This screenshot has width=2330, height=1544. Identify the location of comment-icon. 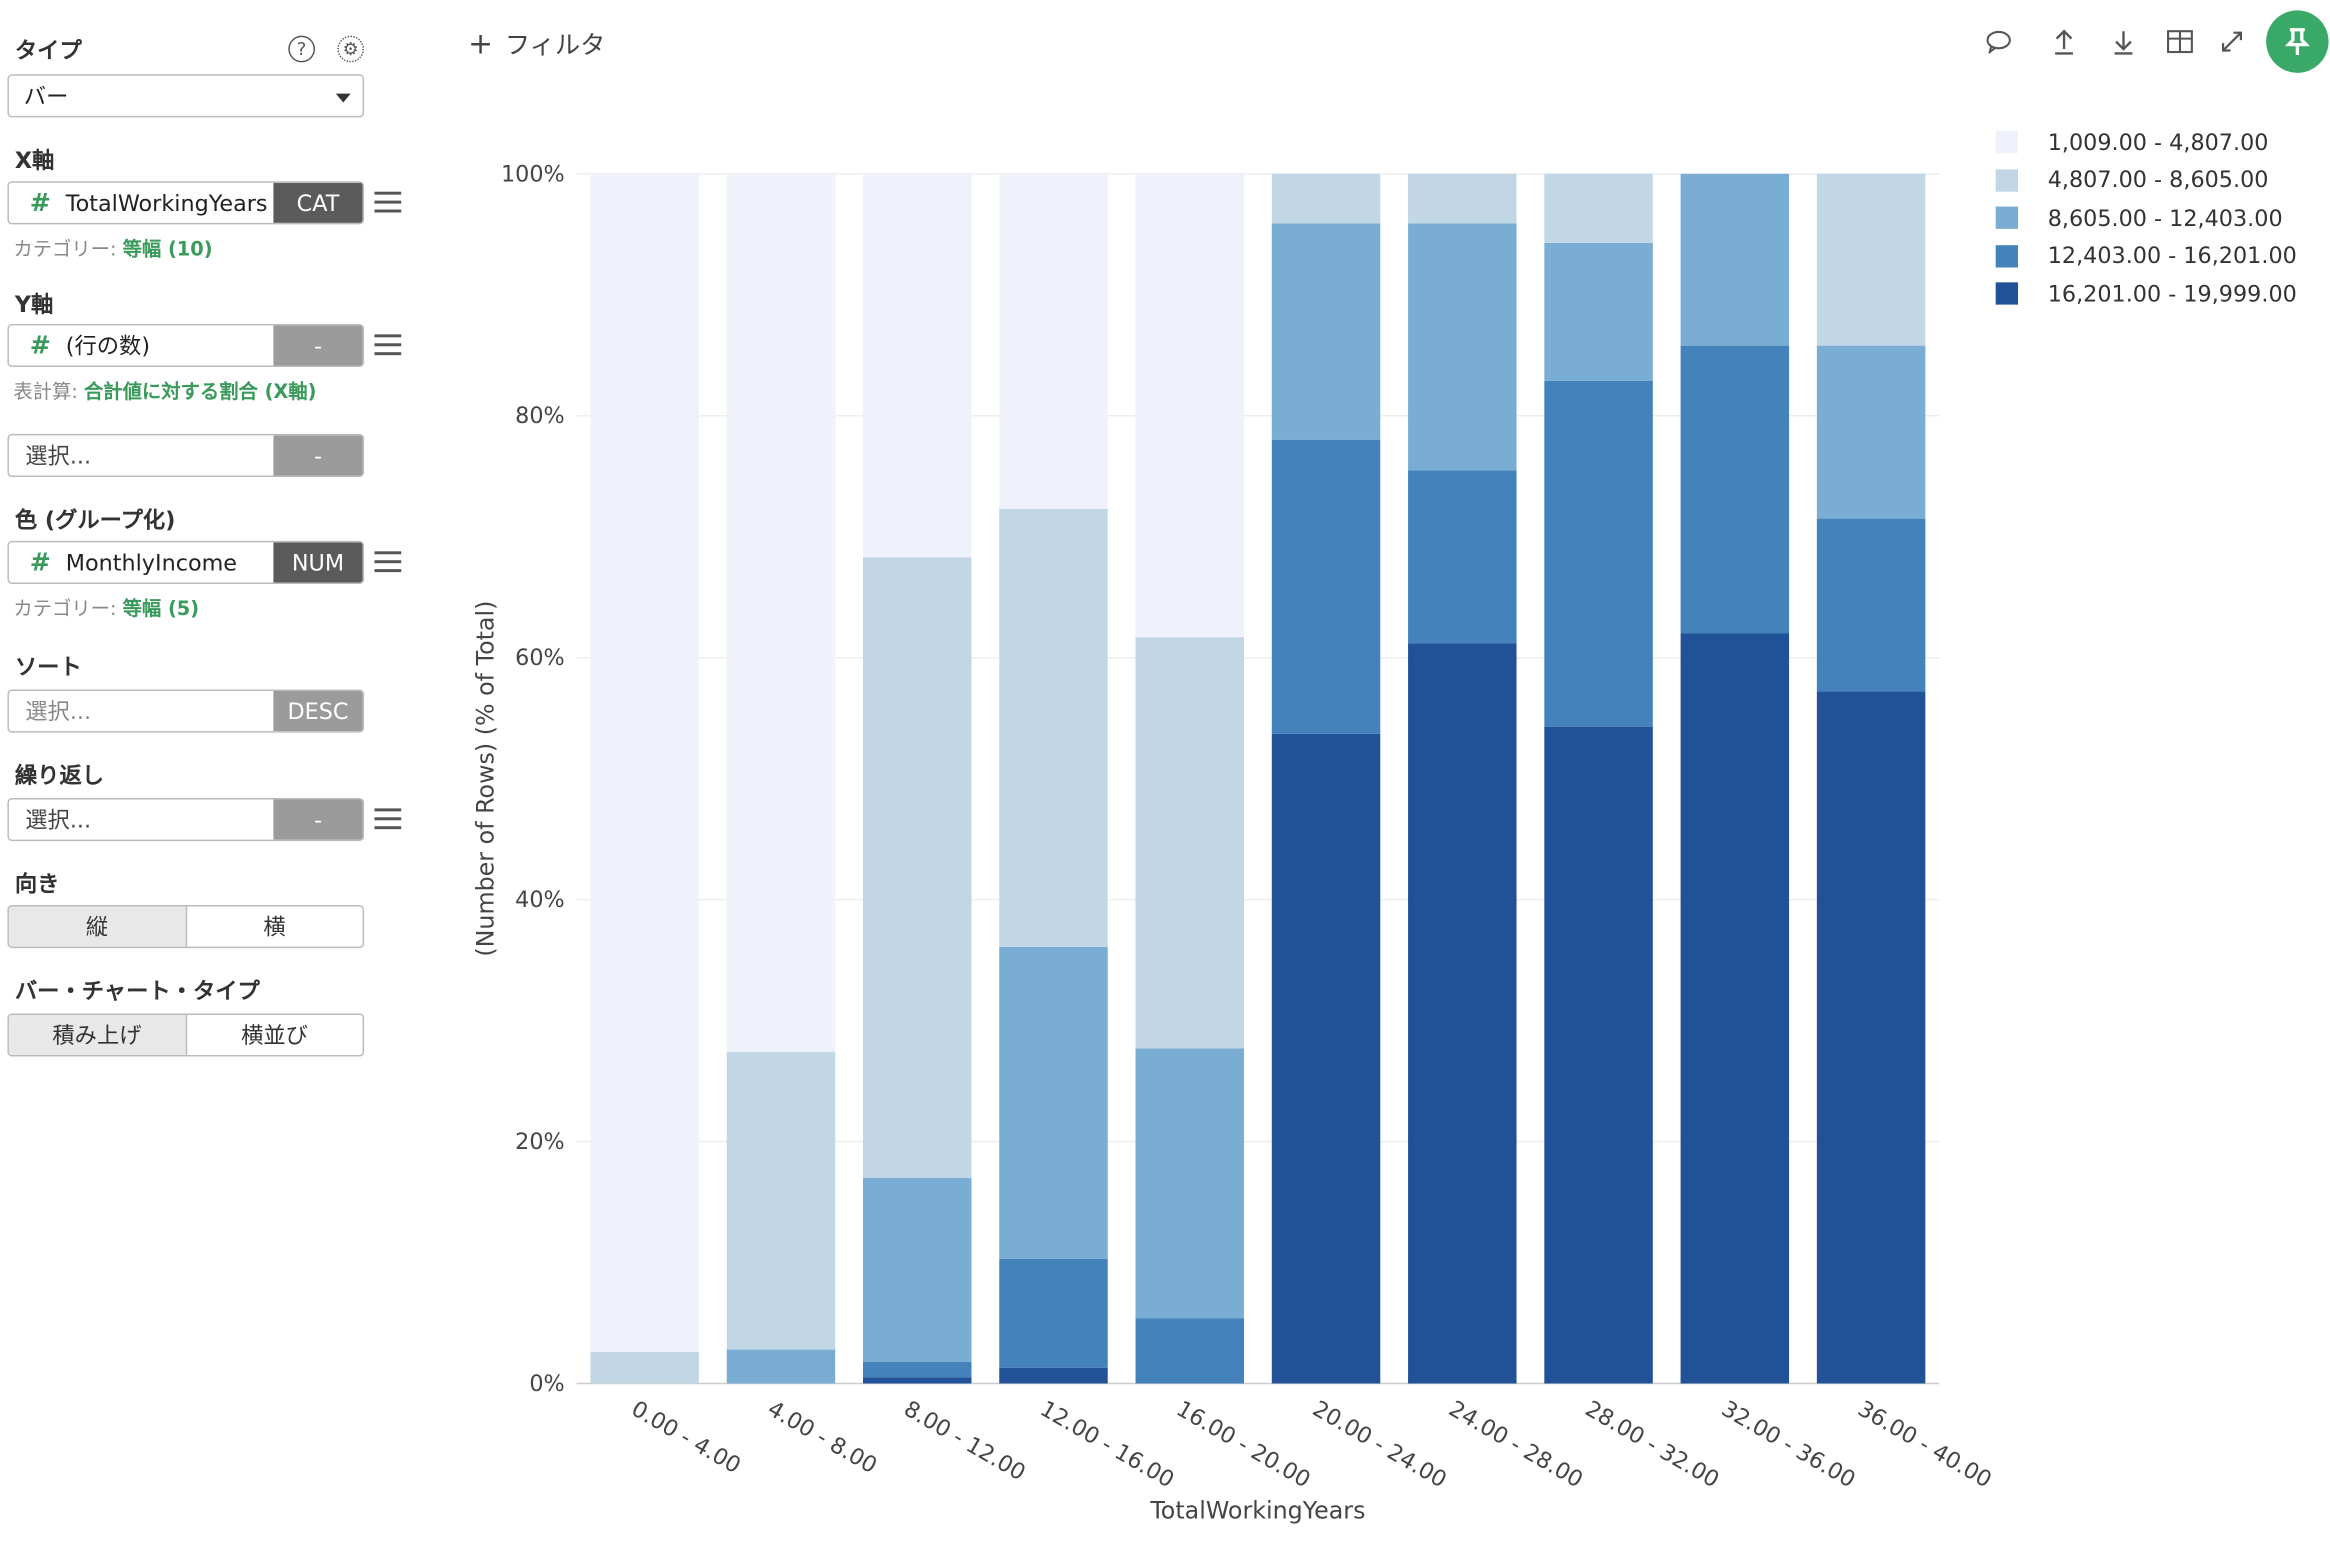
(1999, 42).